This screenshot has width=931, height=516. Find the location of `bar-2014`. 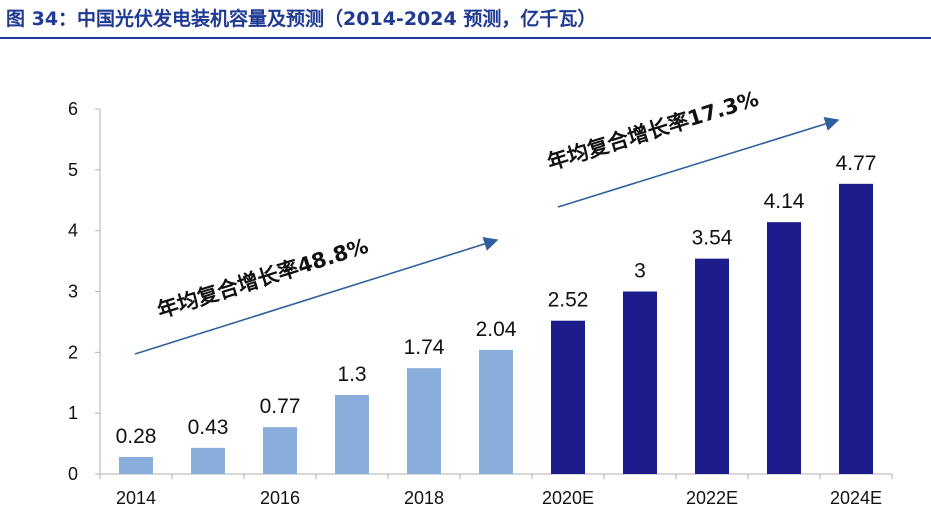

bar-2014 is located at coordinates (136, 465).